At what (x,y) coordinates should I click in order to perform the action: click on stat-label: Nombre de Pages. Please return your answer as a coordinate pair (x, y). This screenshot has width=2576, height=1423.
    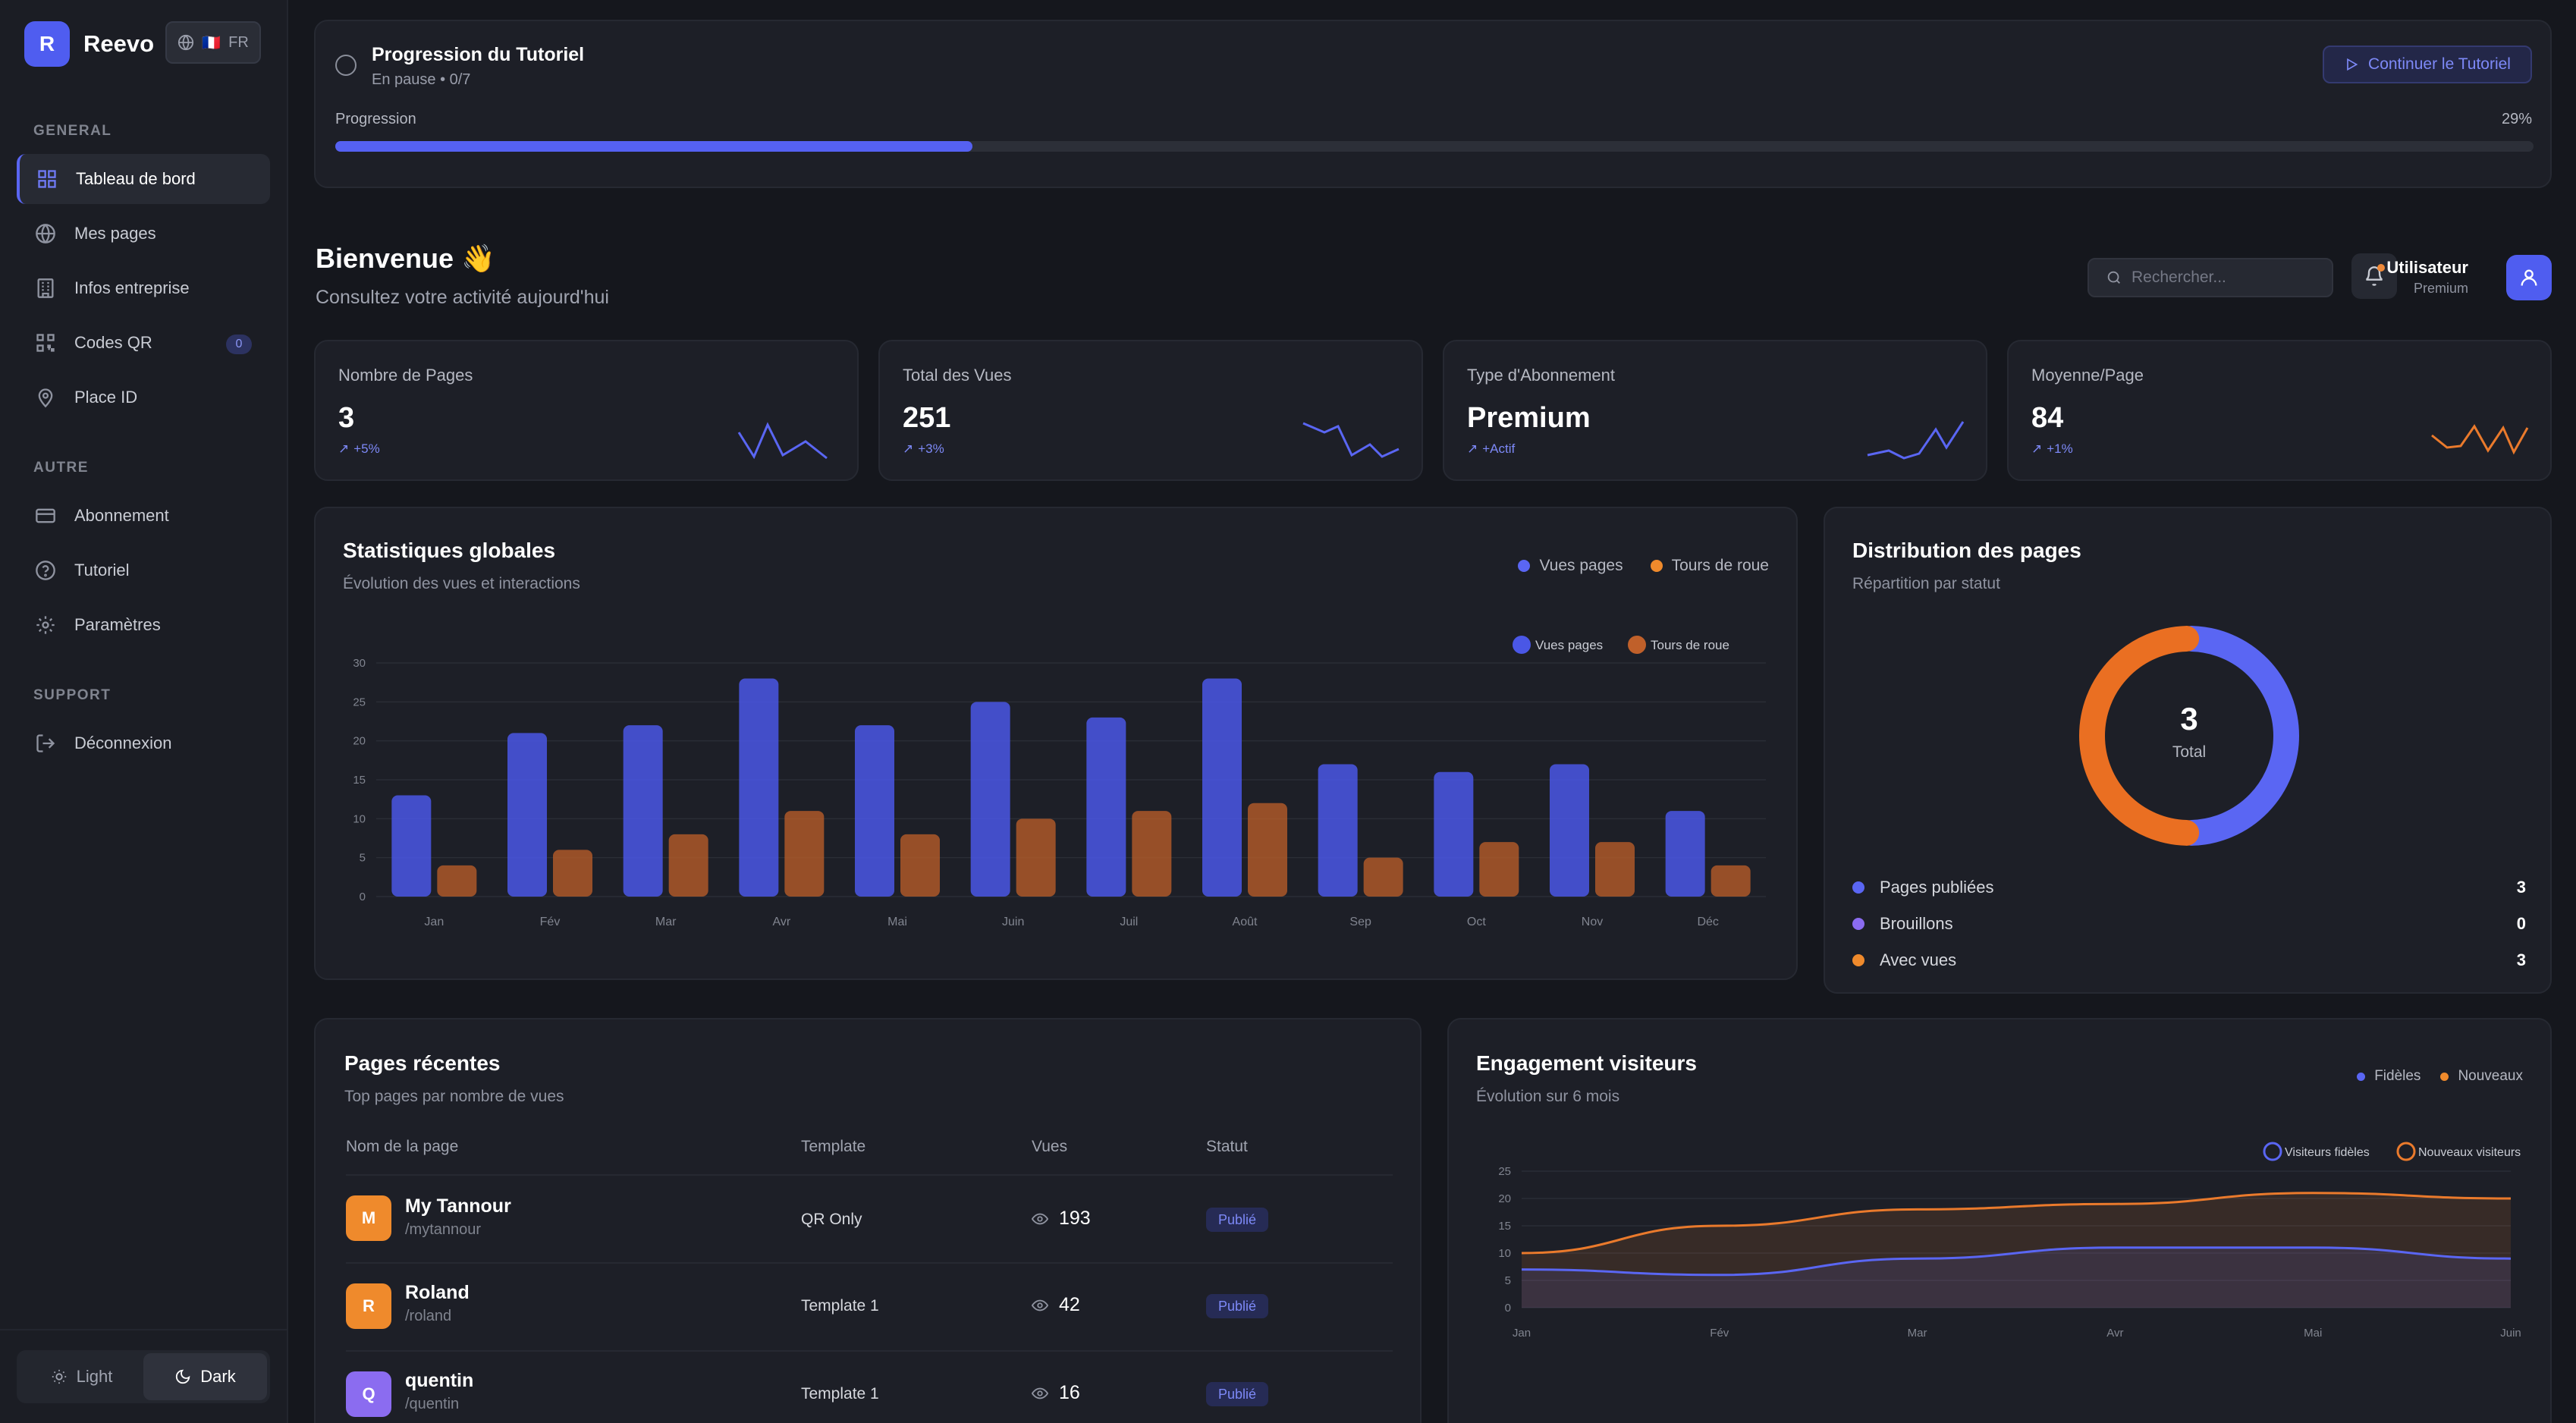
    Looking at the image, I should click on (405, 376).